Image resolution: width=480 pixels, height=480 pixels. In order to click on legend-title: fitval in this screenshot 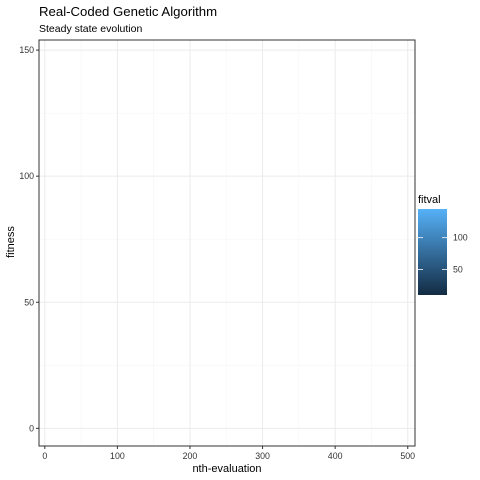, I will do `click(429, 200)`.